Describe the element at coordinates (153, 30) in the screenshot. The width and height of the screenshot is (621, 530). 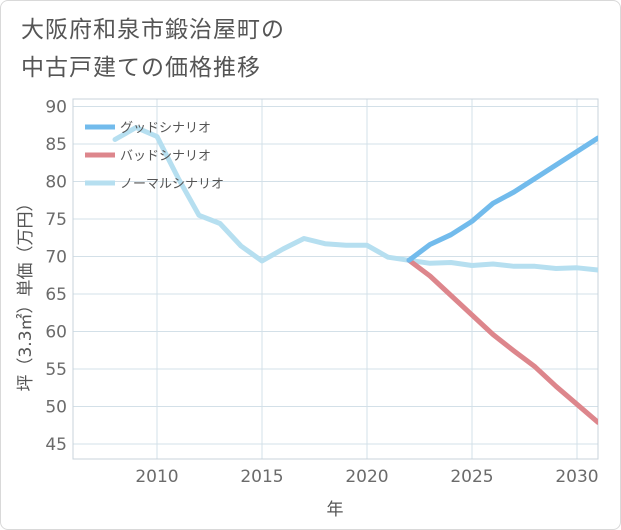
I see `chart-title-line-1: 大阪府和泉市鍛治屋町の` at that location.